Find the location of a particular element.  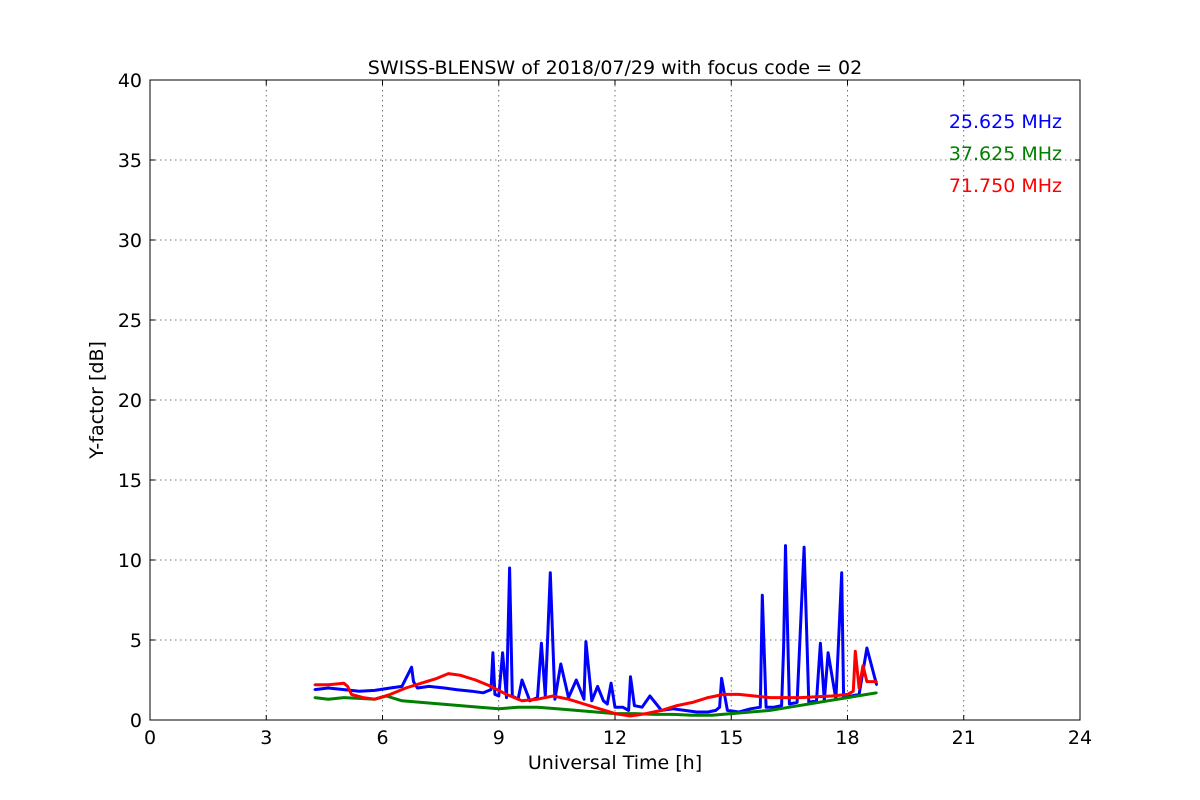

legend-entry: 71.750 MHz is located at coordinates (1005, 186).